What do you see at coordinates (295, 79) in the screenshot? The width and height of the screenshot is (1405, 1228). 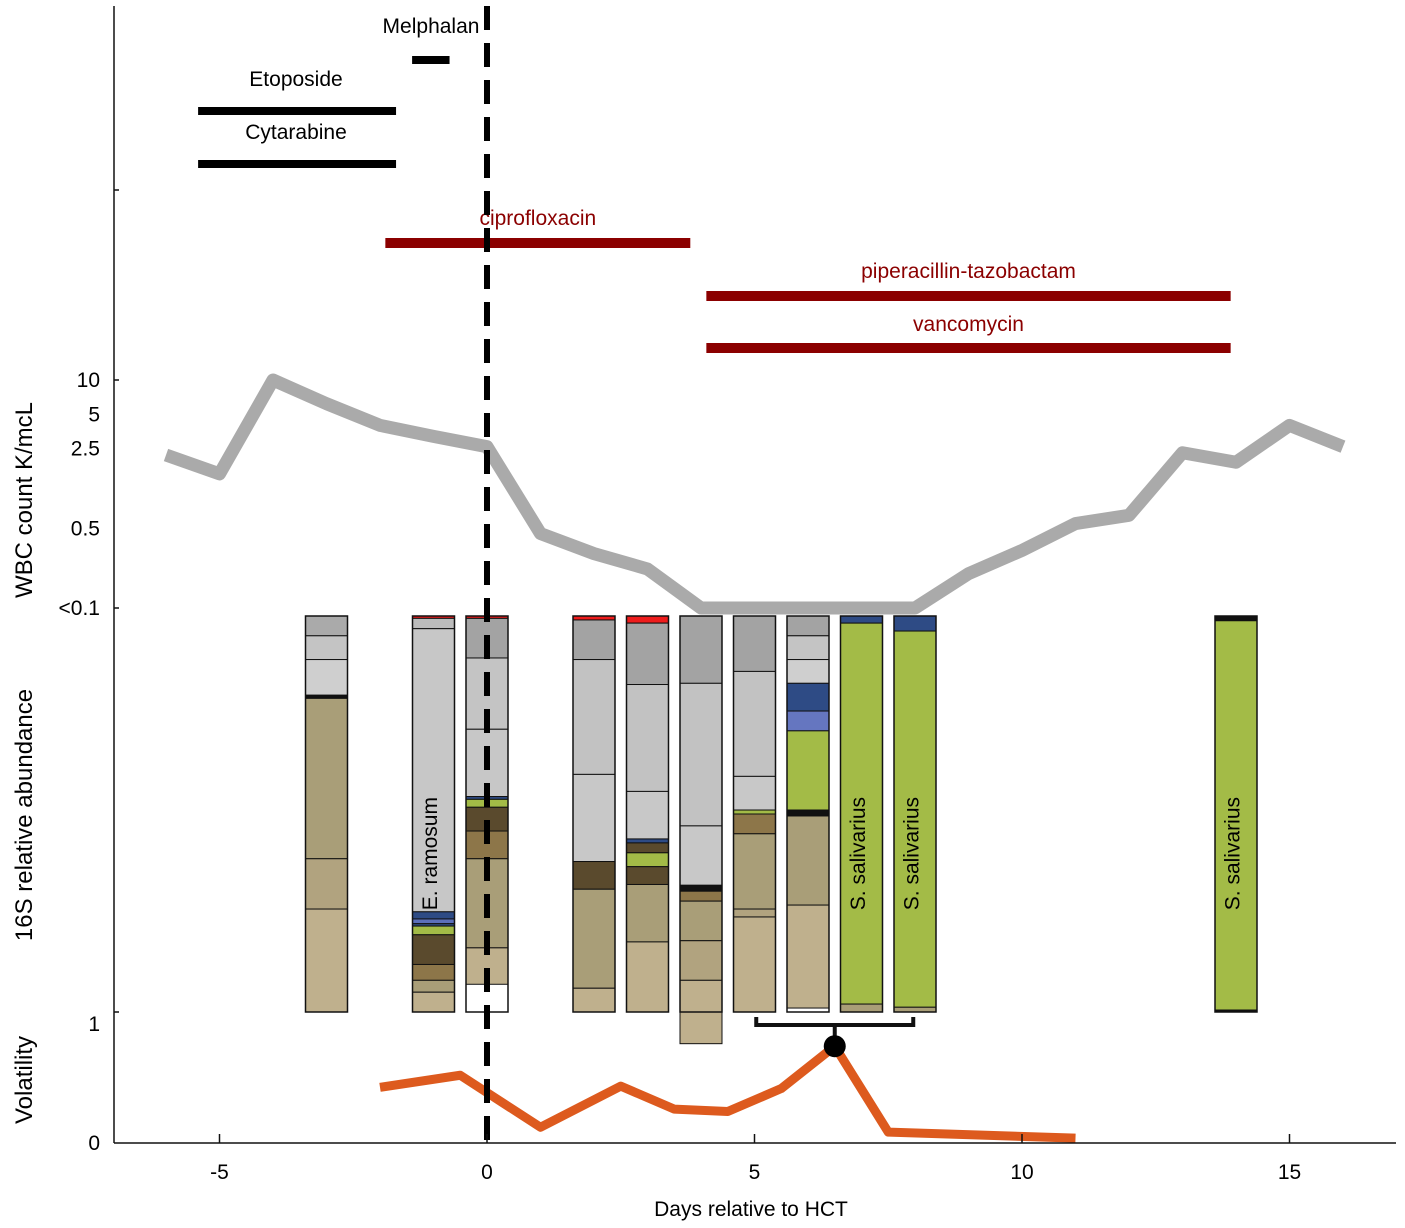 I see `chemo-label-etoposide: Etoposide` at bounding box center [295, 79].